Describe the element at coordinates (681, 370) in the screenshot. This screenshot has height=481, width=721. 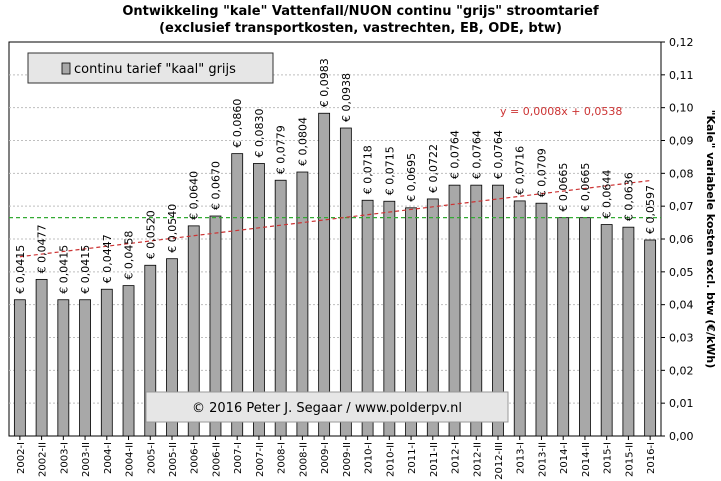
I see `y-tick-label: 0,02` at that location.